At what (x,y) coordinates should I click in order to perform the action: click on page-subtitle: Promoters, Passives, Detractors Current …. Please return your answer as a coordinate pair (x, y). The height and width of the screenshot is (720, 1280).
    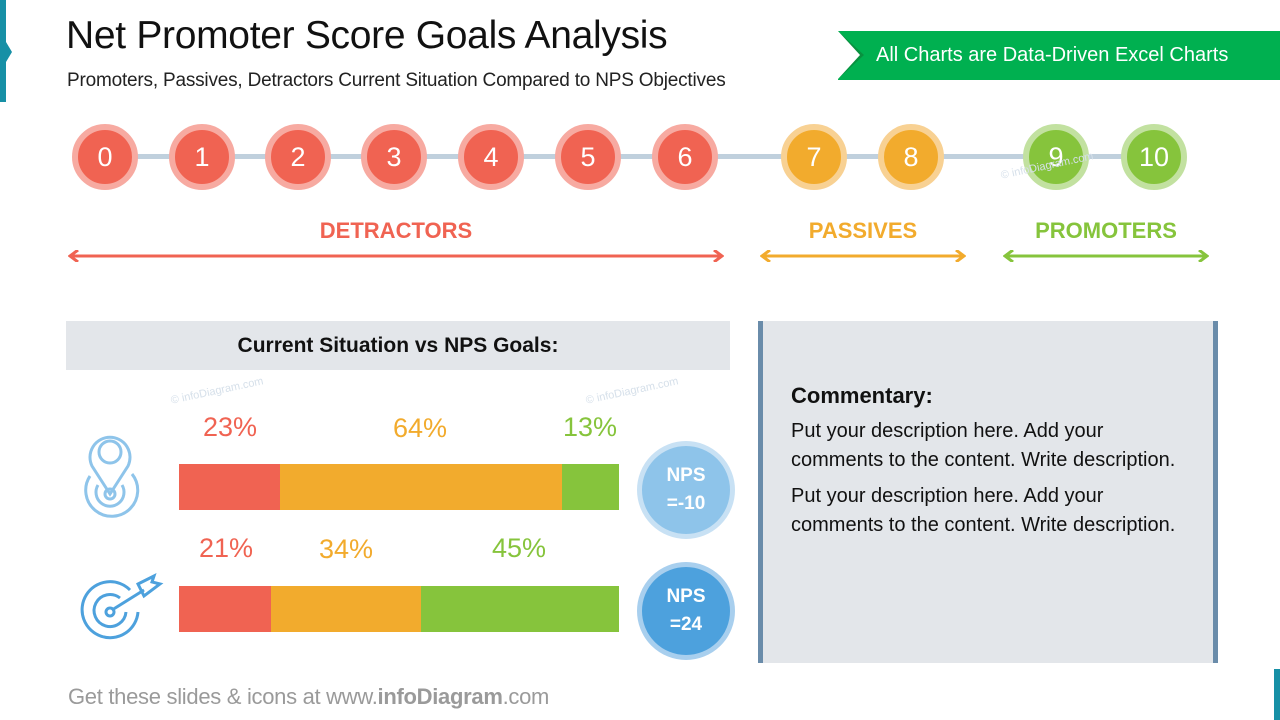
    Looking at the image, I should click on (396, 80).